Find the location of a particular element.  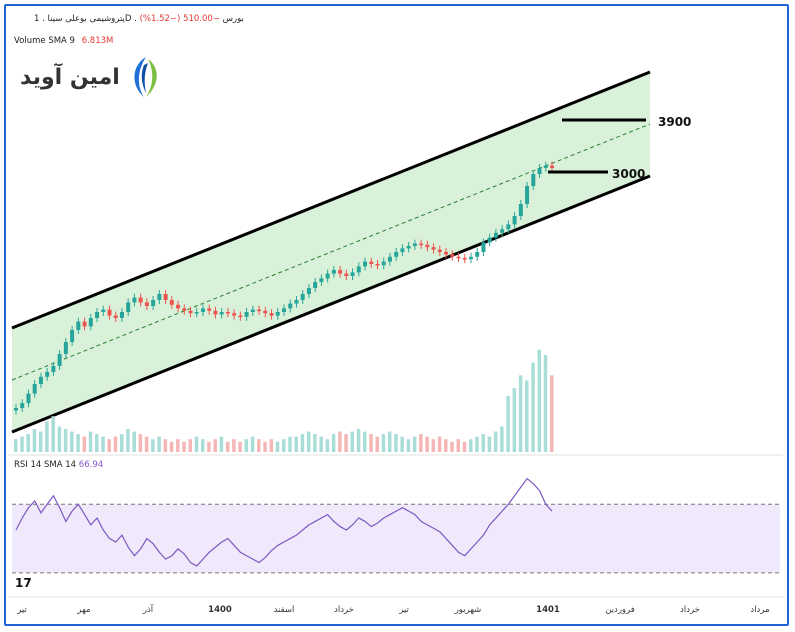

x-tick-label: تیر is located at coordinates (21, 610).